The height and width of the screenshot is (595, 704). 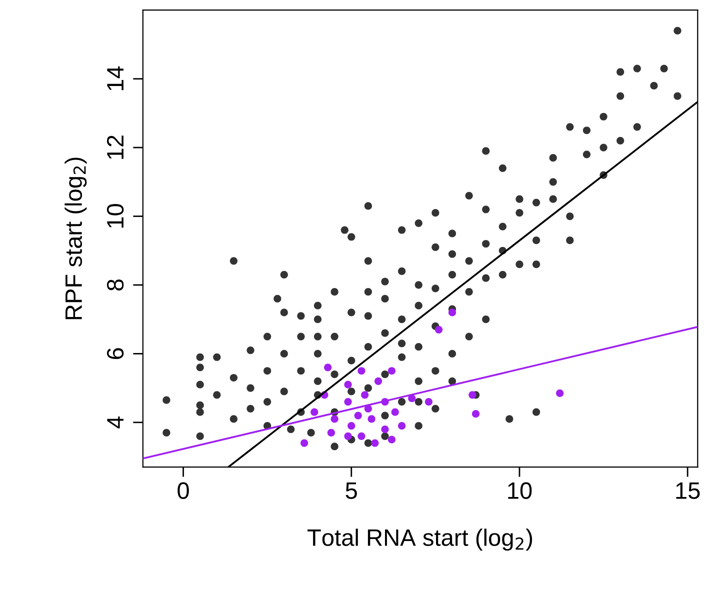 What do you see at coordinates (115, 285) in the screenshot?
I see `y-tick-label: 8` at bounding box center [115, 285].